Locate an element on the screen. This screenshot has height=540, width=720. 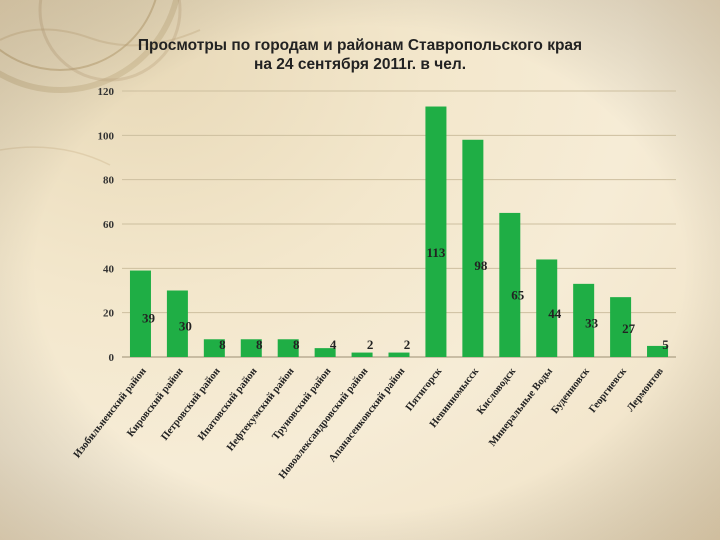
y-tick-label: 80 is located at coordinates (109, 181).